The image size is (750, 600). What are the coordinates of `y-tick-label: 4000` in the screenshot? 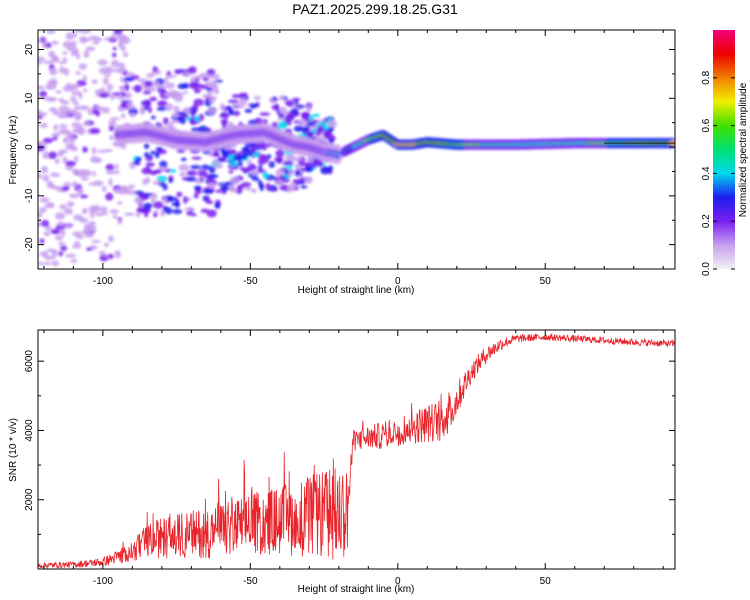 It's located at (29, 430).